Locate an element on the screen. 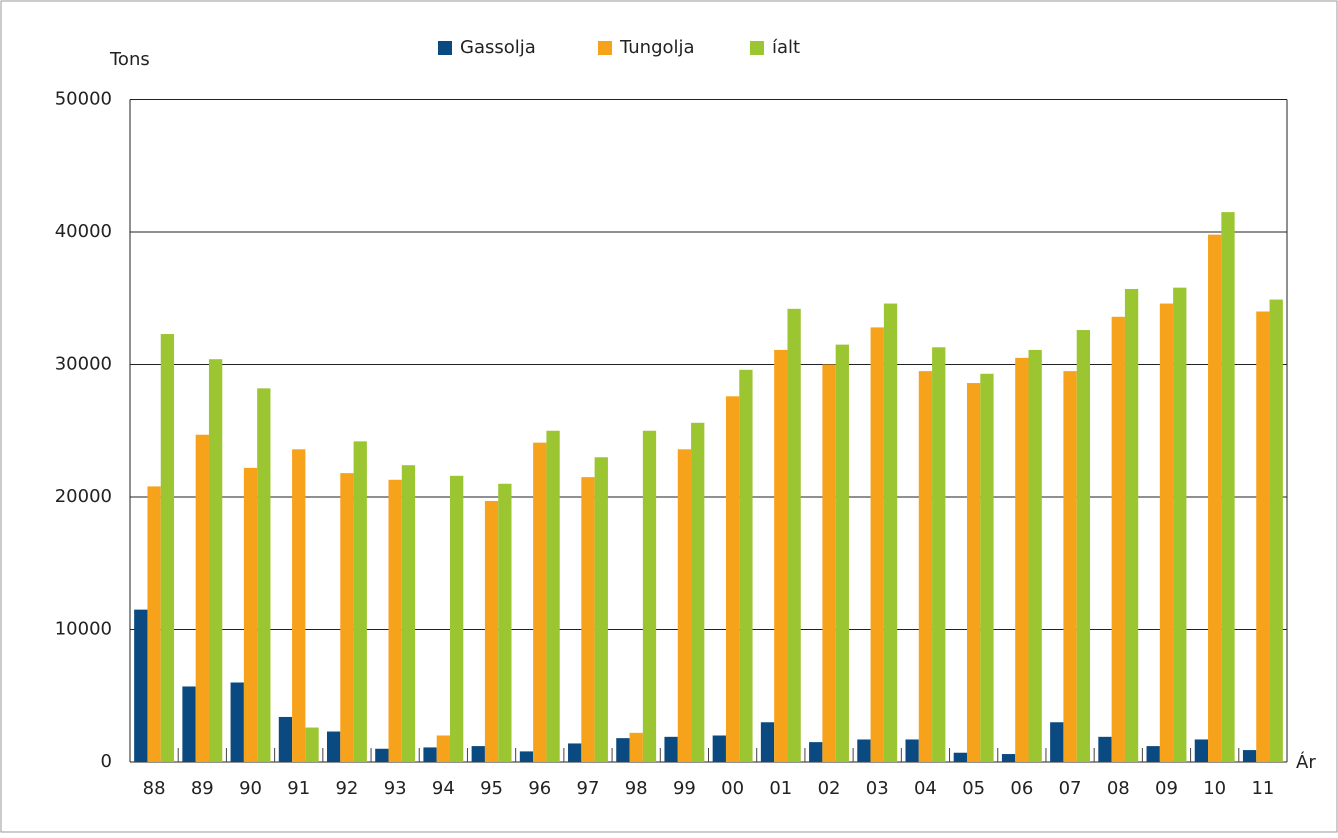 The image size is (1338, 838). x-tick-label: 92 is located at coordinates (346, 788).